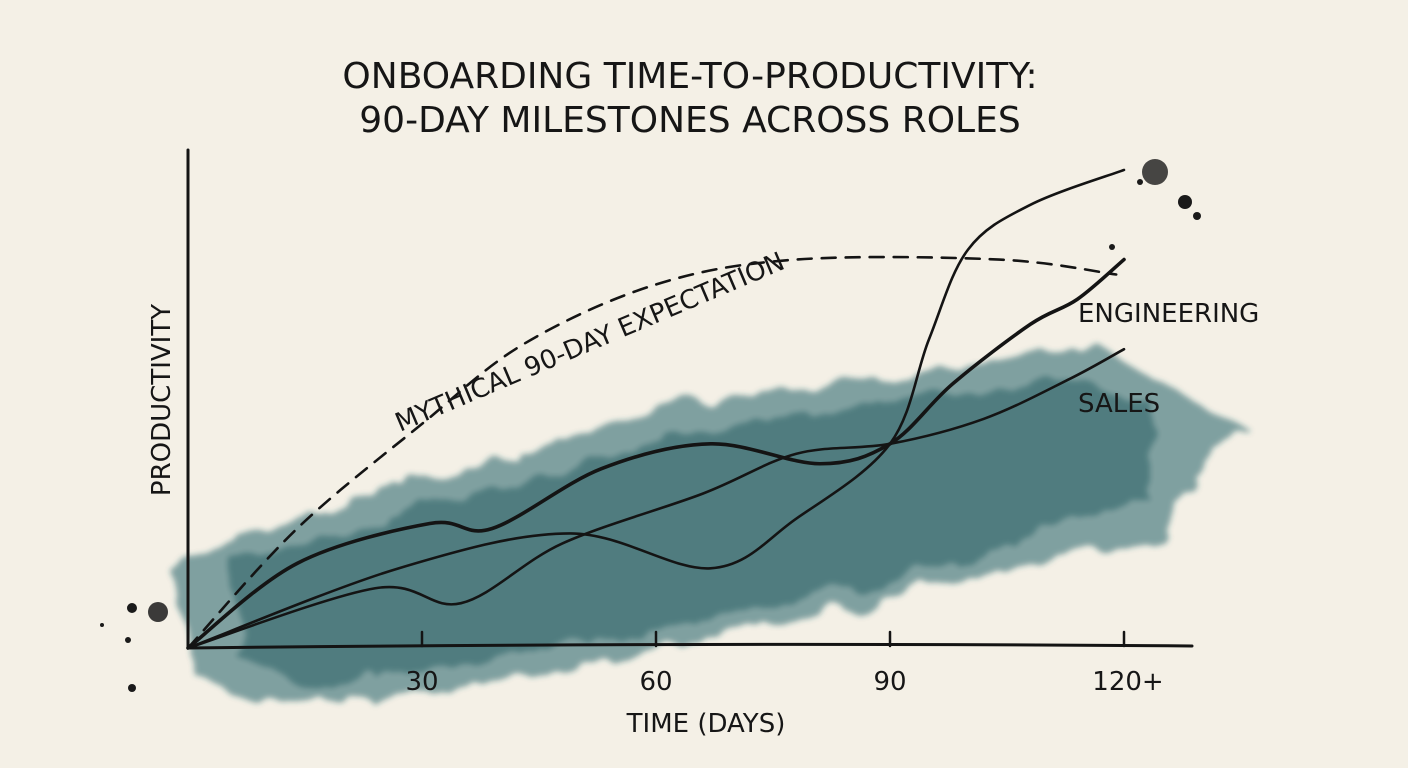 The height and width of the screenshot is (768, 1408). Describe the element at coordinates (421, 682) in the screenshot. I see `x-tick-label: 30` at that location.